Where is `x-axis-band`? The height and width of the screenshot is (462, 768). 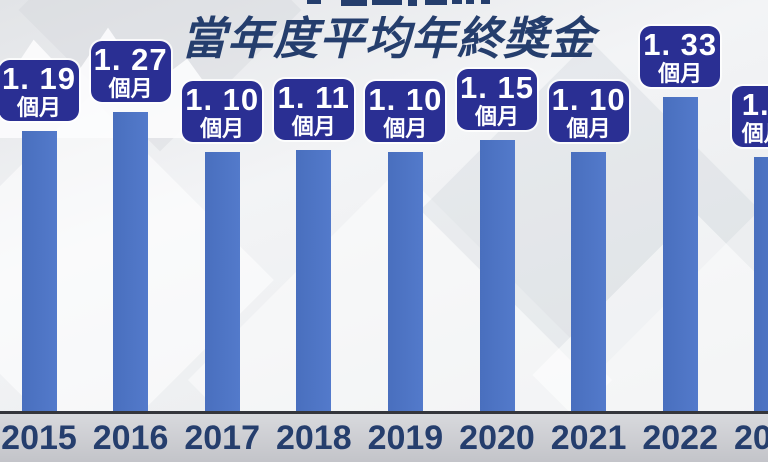 x-axis-band is located at coordinates (384, 438).